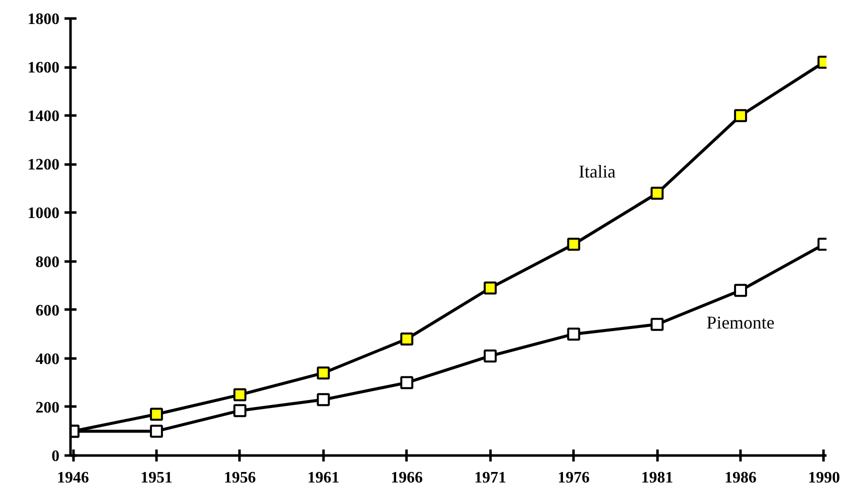 Image resolution: width=851 pixels, height=499 pixels. I want to click on x-tick-label: 1956, so click(240, 478).